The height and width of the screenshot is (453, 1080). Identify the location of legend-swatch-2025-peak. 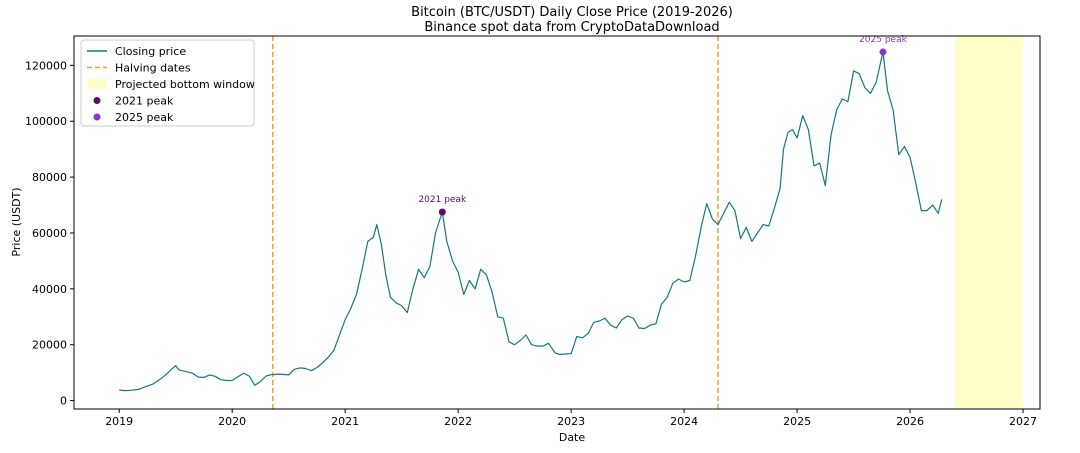
(97, 117).